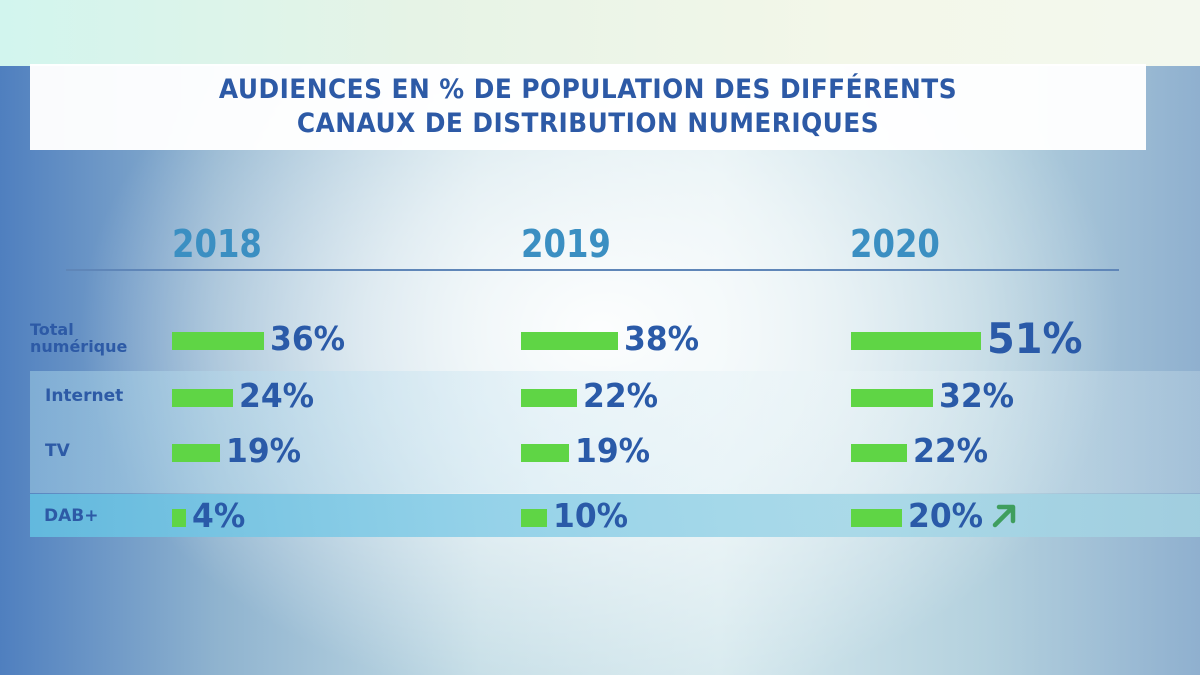  I want to click on year-header-2019: 2019, so click(566, 244).